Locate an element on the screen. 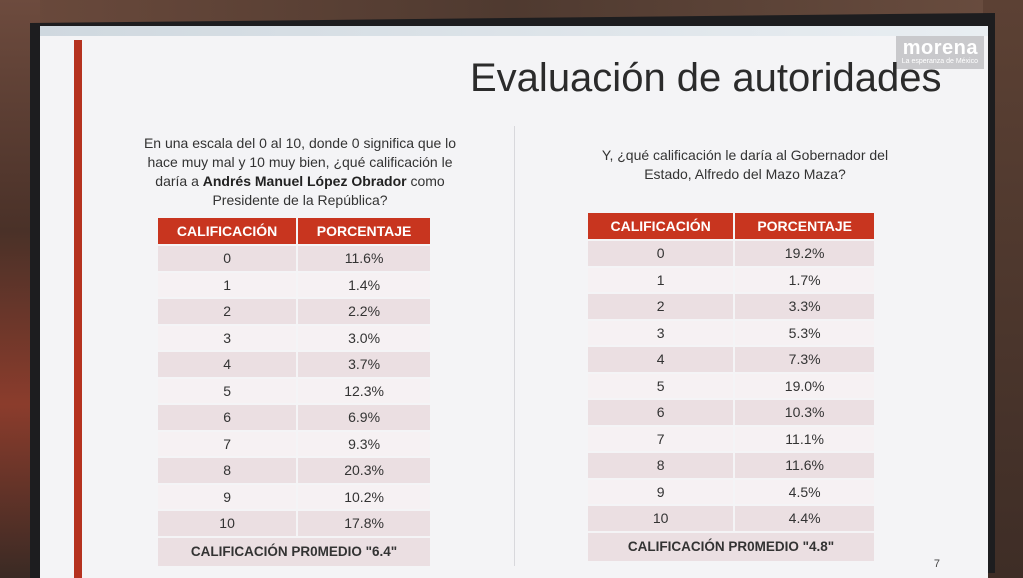  table-row: 6 10.3% is located at coordinates (731, 412).